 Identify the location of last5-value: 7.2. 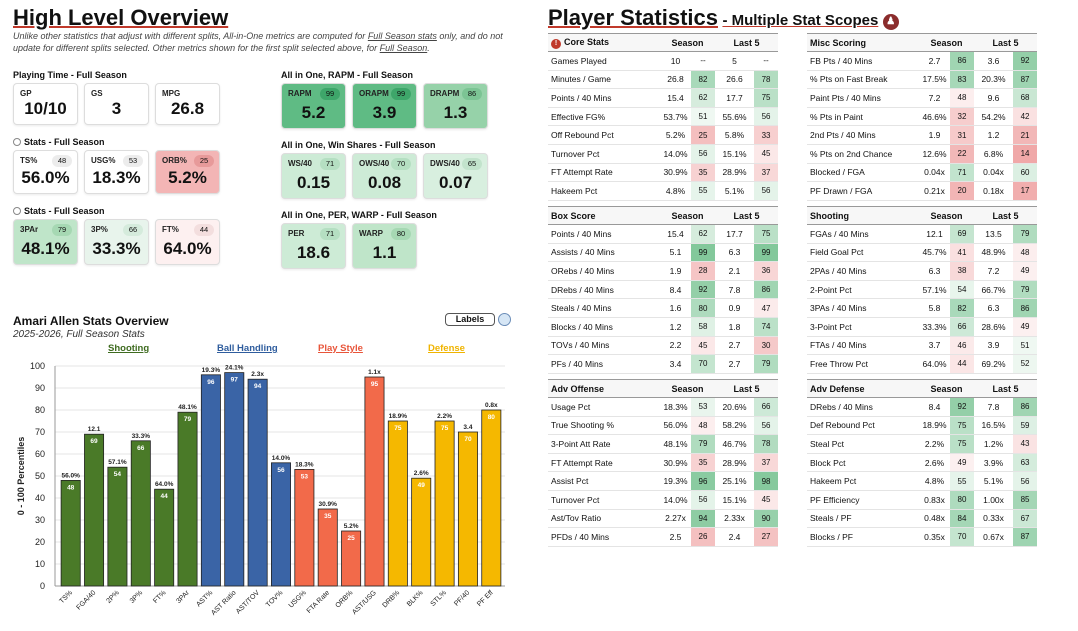
(994, 271).